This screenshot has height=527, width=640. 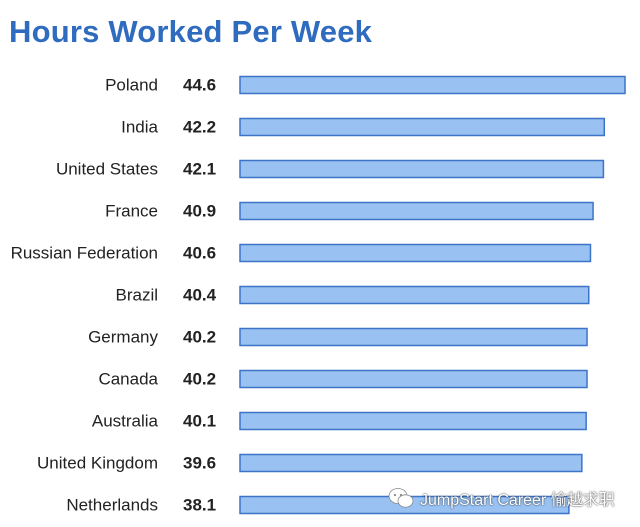 What do you see at coordinates (125, 421) in the screenshot?
I see `category-label: Australia` at bounding box center [125, 421].